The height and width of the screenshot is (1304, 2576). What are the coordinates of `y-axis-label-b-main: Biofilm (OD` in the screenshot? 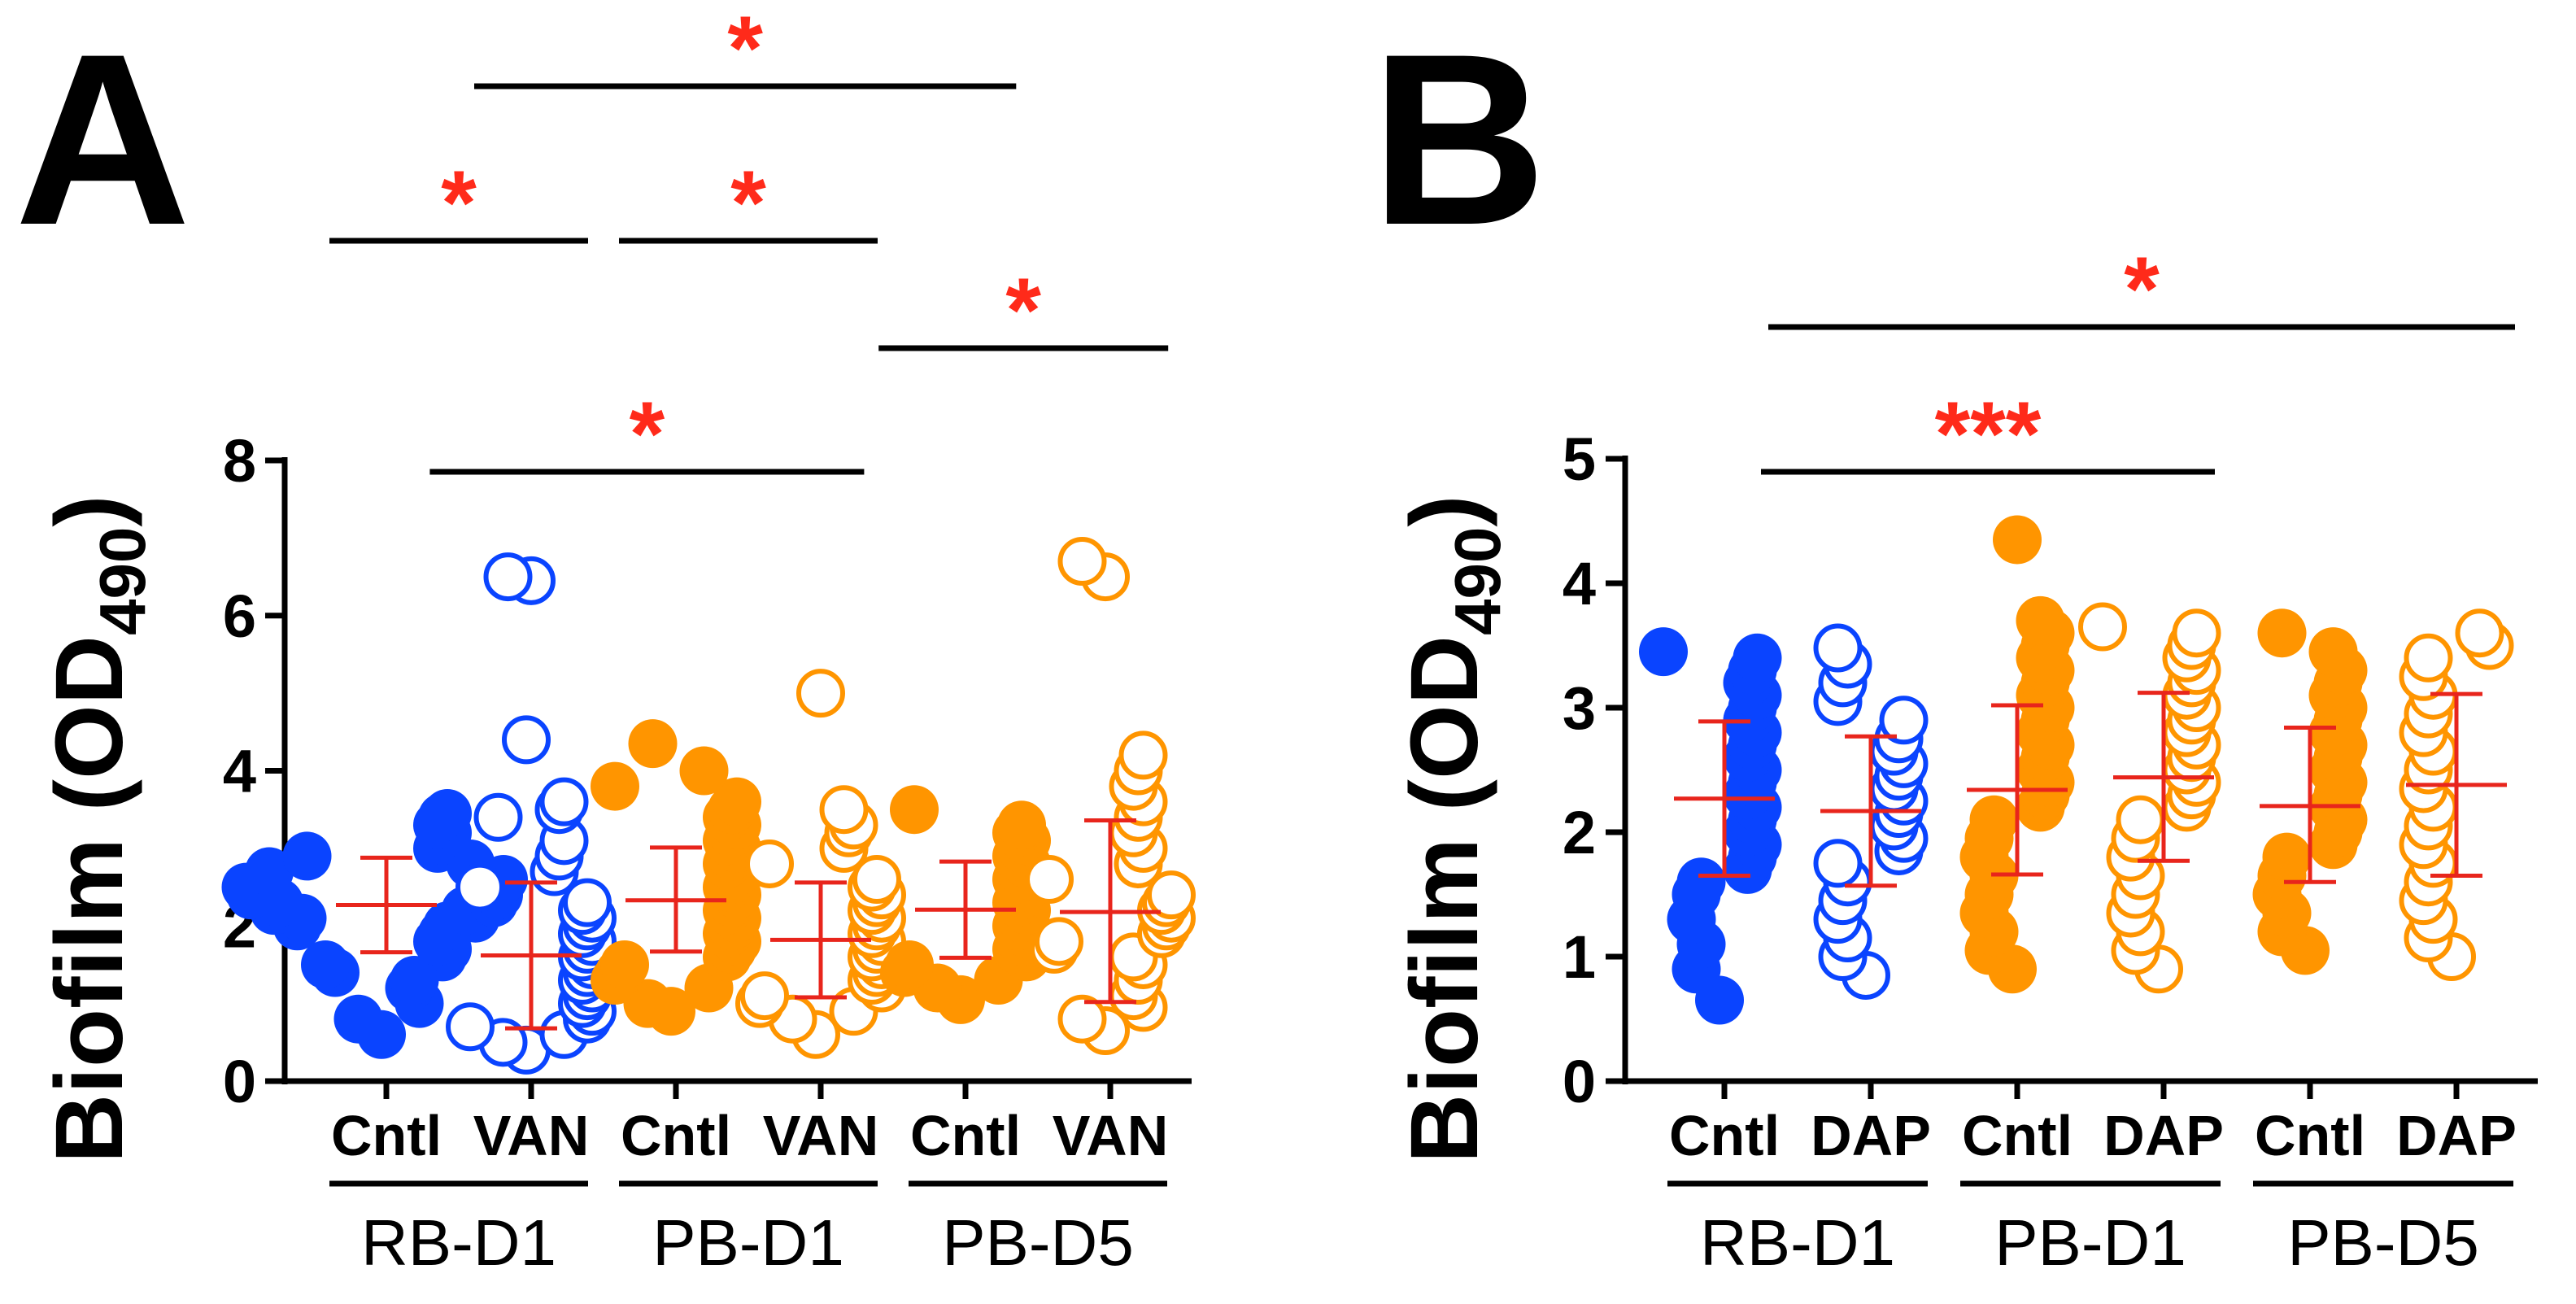 It's located at (1444, 899).